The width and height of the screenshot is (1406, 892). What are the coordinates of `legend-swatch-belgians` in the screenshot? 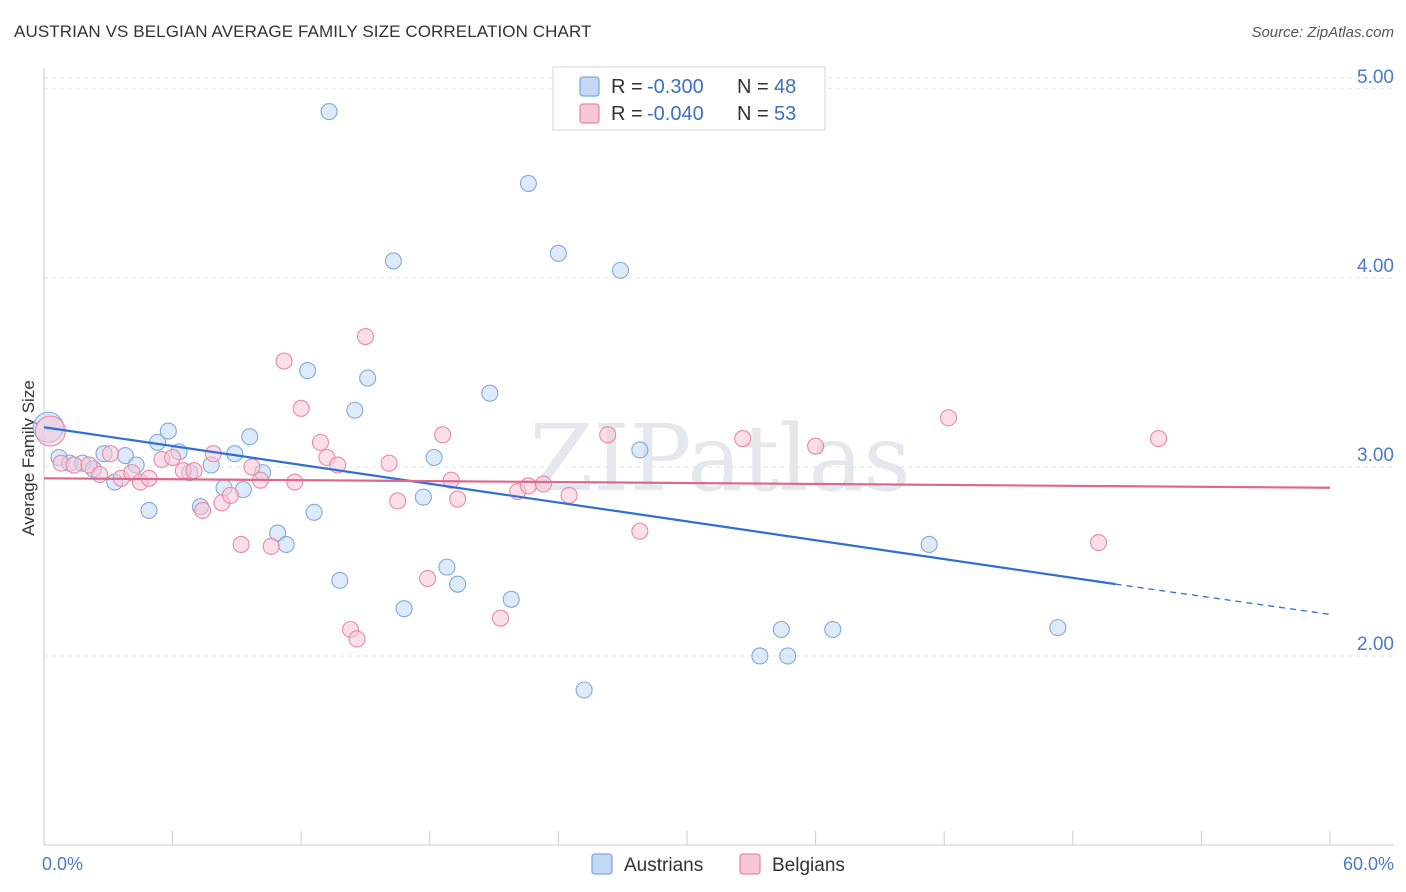 It's located at (589, 113).